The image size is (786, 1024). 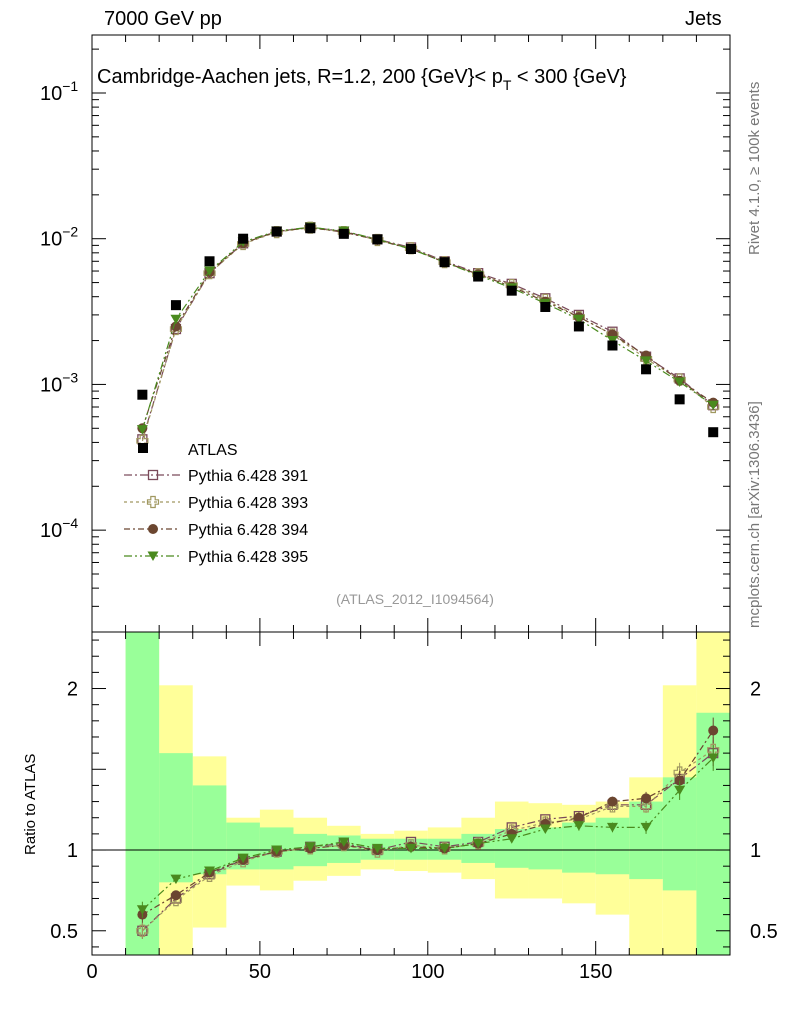 I want to click on ratio-y-tick-label-right: 2, so click(x=755, y=690).